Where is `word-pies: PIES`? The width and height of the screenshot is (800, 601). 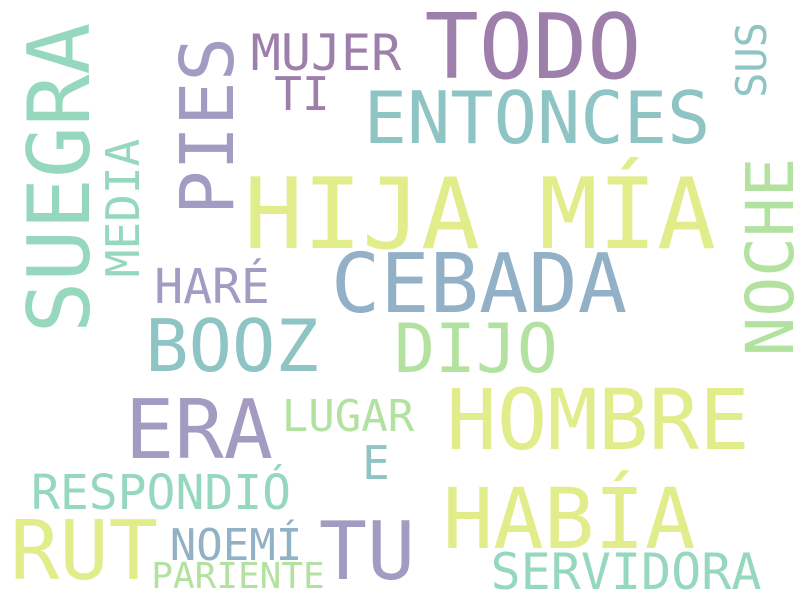
word-pies: PIES is located at coordinates (208, 126).